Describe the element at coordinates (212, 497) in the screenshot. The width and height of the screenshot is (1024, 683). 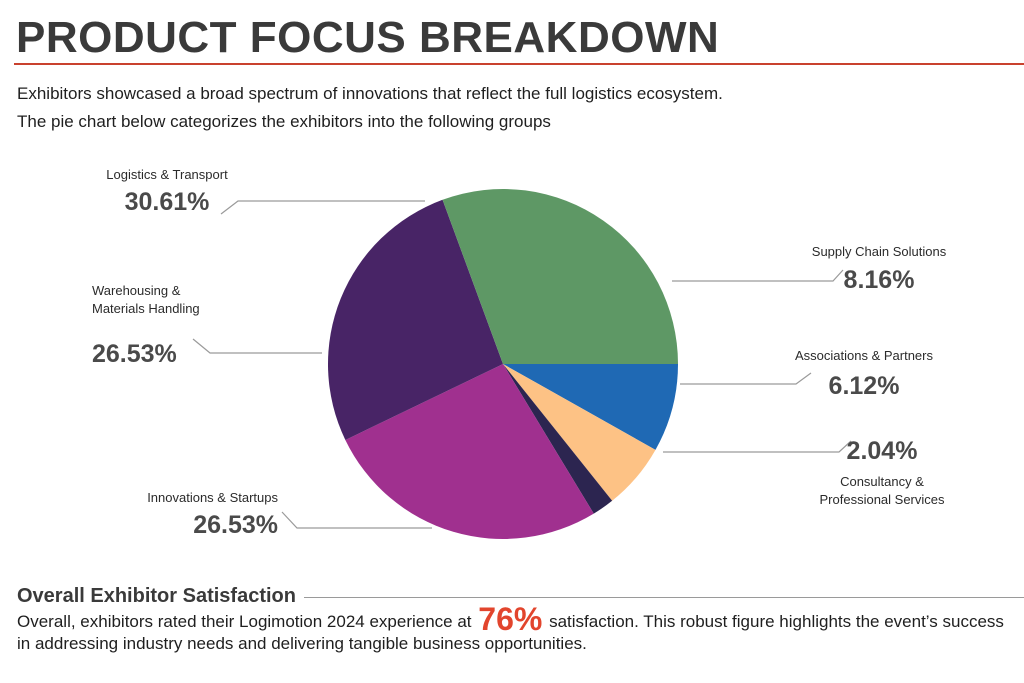
I see `slice-label-innovations-and-startups: Innovations & Startups` at that location.